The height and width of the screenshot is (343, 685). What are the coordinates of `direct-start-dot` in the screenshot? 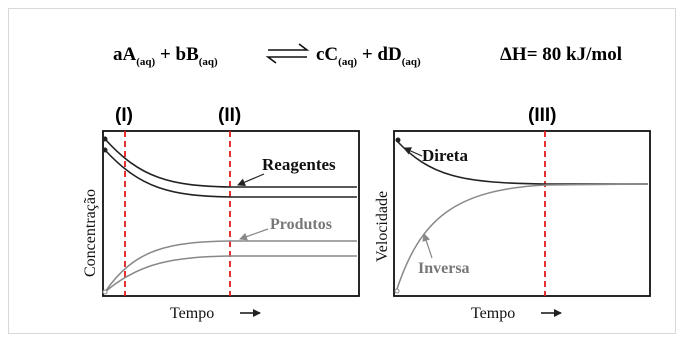 It's located at (398, 140).